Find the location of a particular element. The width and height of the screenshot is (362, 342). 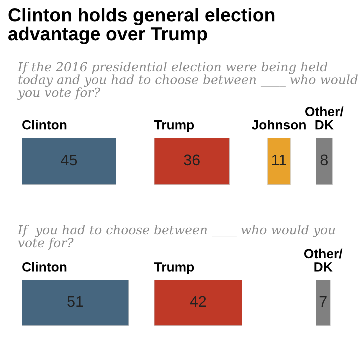

data-label: 45 is located at coordinates (69, 160).